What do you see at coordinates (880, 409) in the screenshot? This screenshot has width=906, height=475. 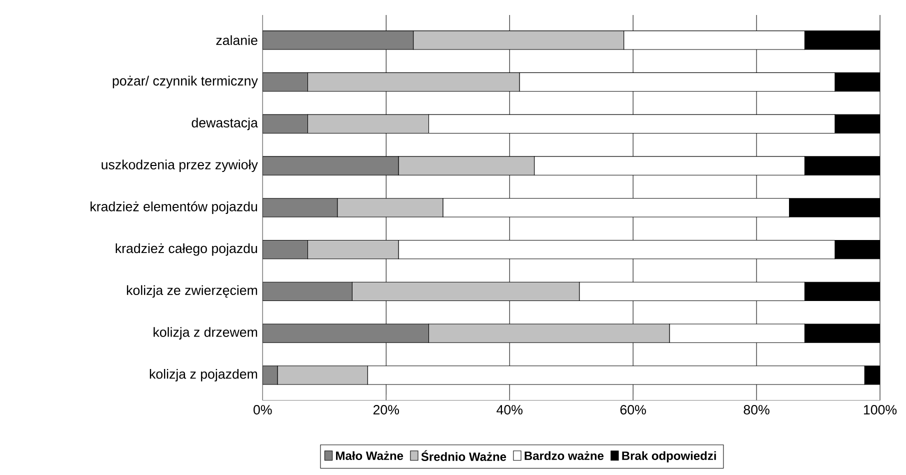 I see `x-tick-label: 100%` at bounding box center [880, 409].